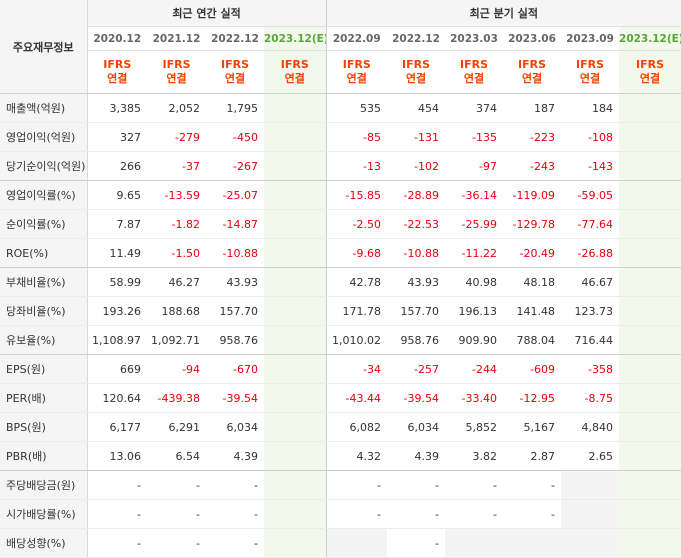 This screenshot has width=681, height=558. What do you see at coordinates (532, 195) in the screenshot?
I see `value-cell: -119.09` at bounding box center [532, 195].